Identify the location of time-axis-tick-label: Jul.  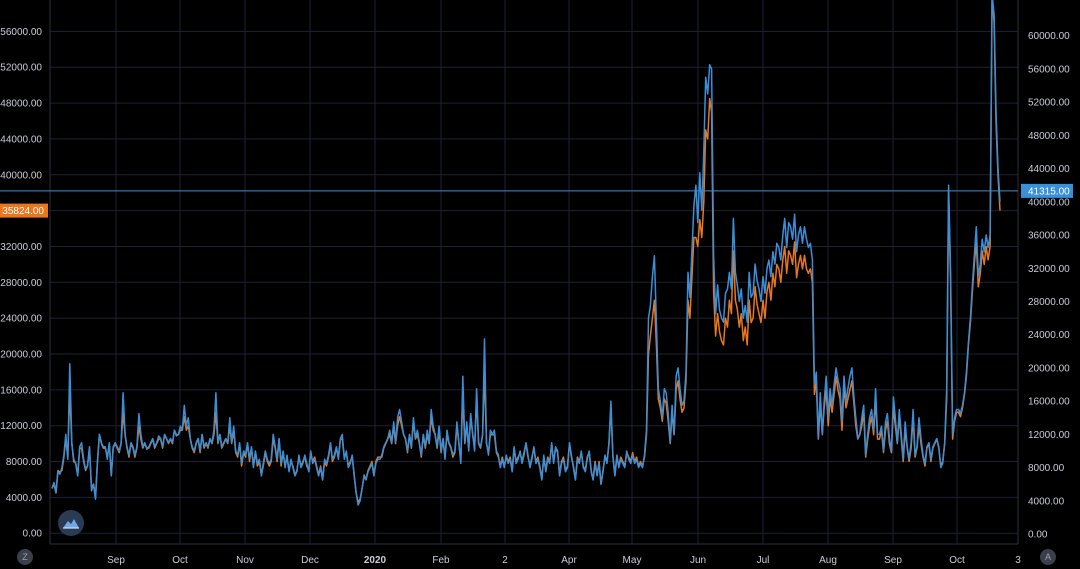
(763, 560).